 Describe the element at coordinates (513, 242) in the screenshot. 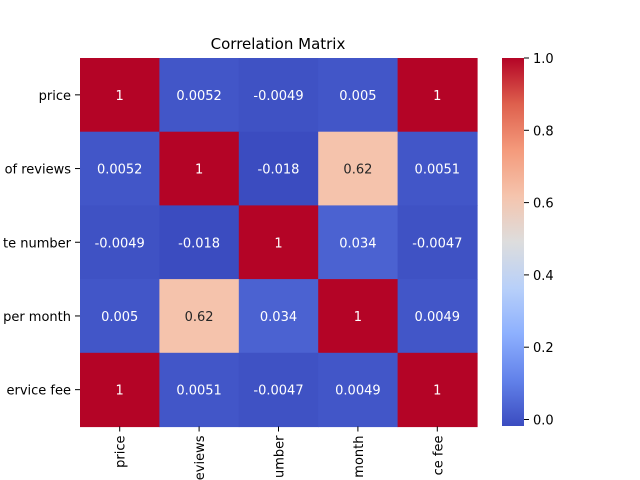

I see `colorbar-gradient` at that location.